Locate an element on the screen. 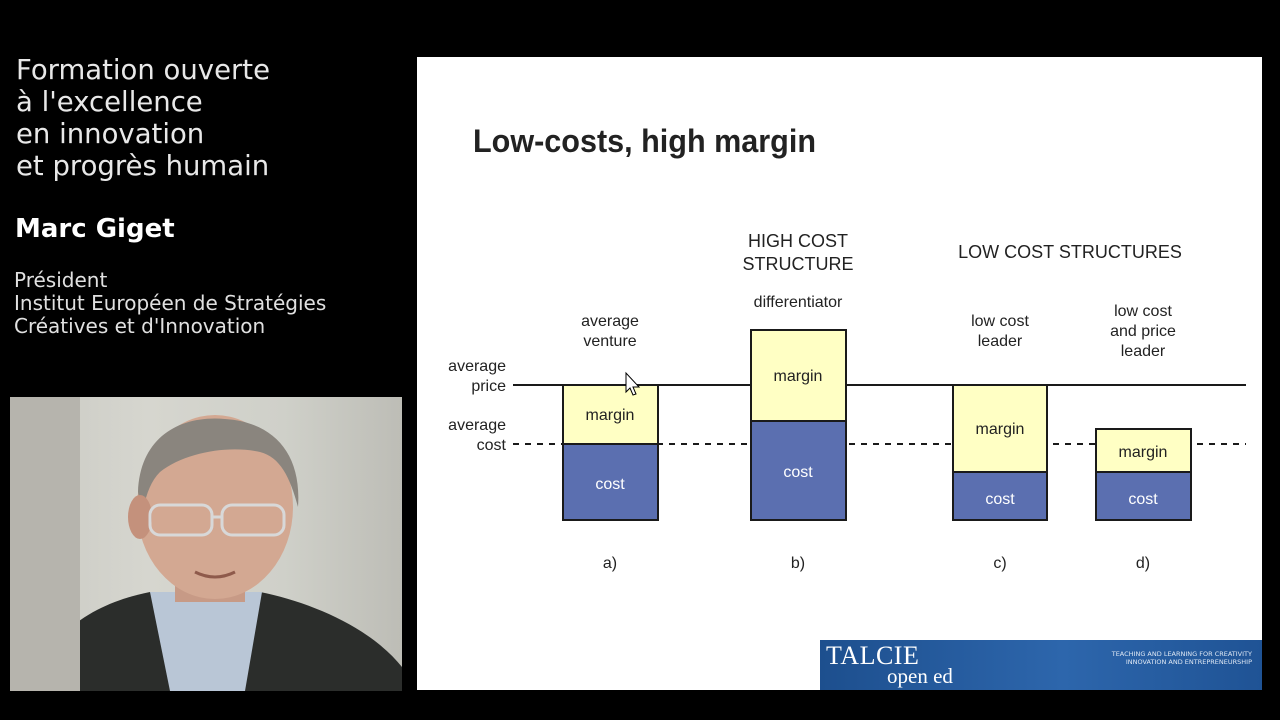 The height and width of the screenshot is (720, 1280). axis-label-average-cost: average is located at coordinates (477, 425).